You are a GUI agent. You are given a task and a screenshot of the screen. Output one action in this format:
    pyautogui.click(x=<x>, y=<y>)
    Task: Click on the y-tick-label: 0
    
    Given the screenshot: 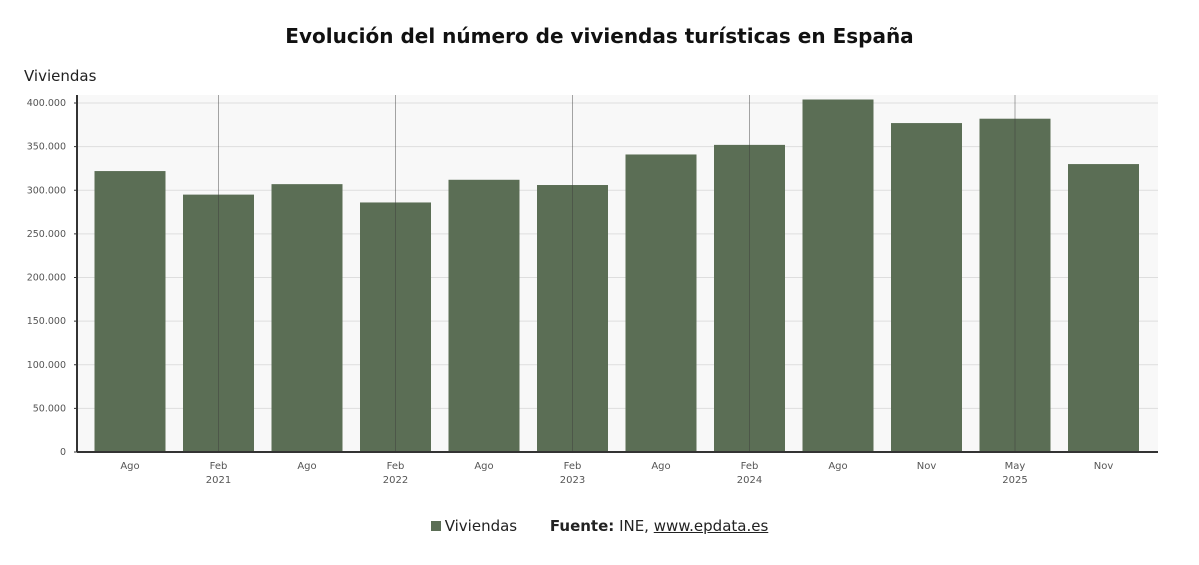 What is the action you would take?
    pyautogui.click(x=63, y=452)
    